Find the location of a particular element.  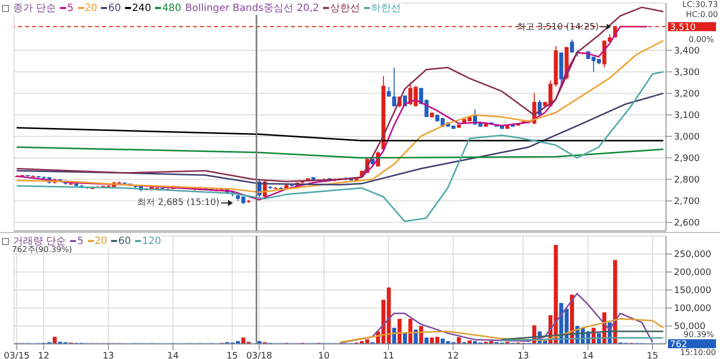

legend-title: 거래량 단순 is located at coordinates (39, 241).